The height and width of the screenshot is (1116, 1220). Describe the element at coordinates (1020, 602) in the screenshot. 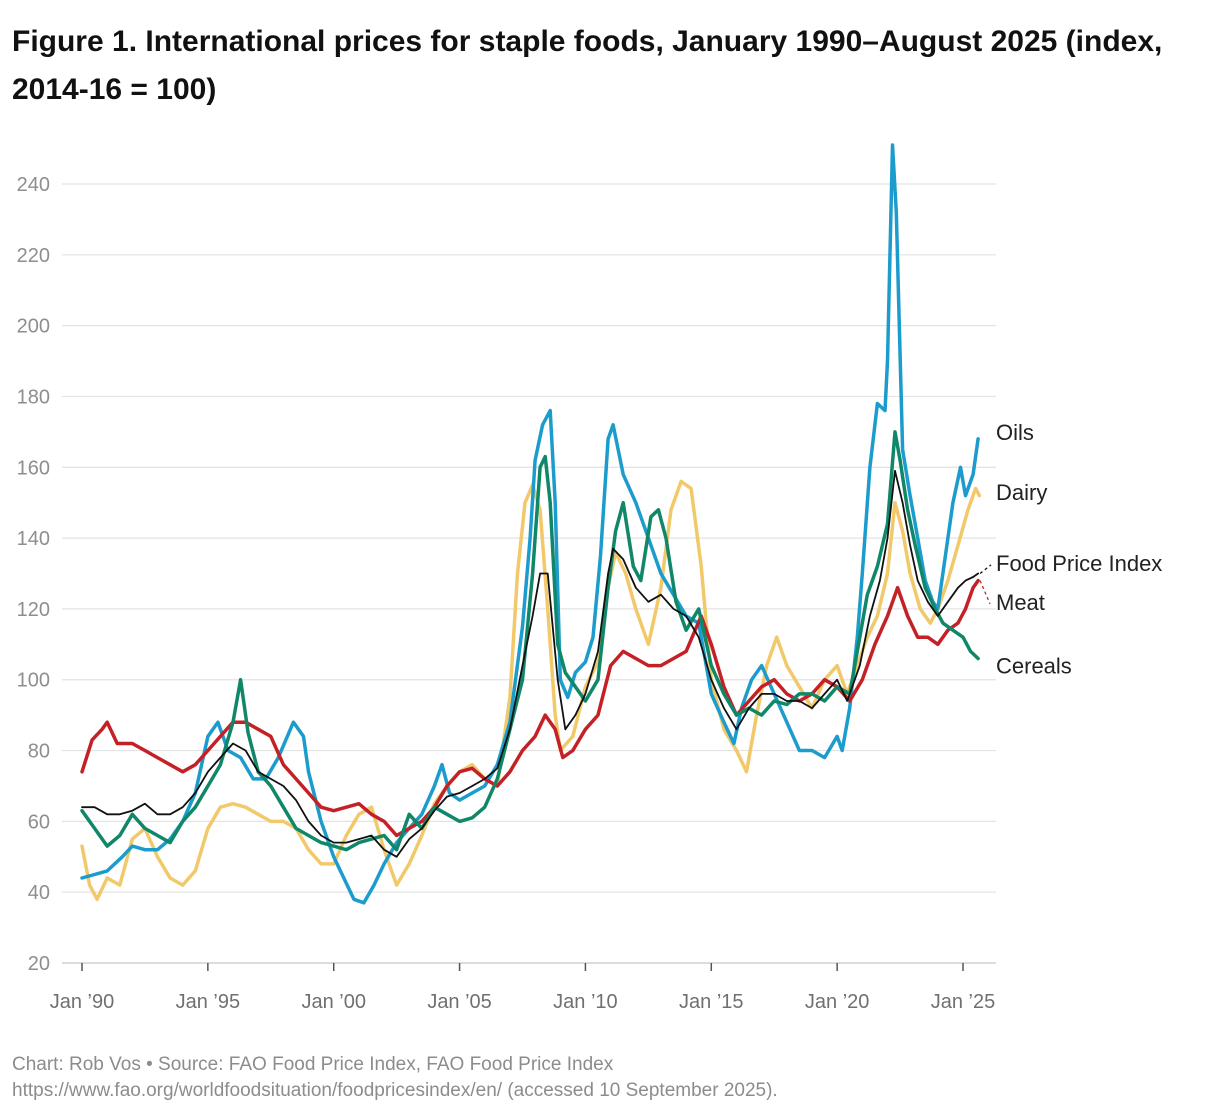

I see `series-label-meat: Meat` at that location.